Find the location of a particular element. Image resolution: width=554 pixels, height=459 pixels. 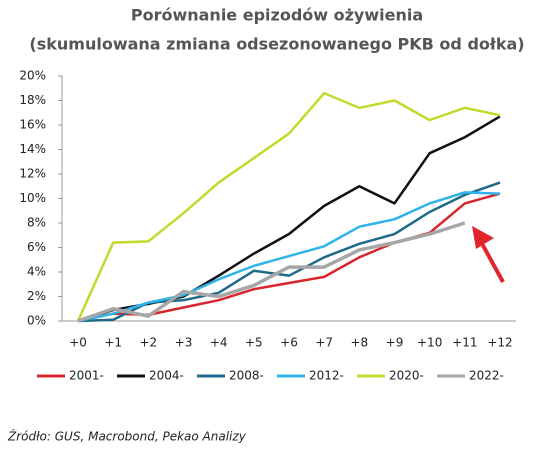

x-tick-label: +0 is located at coordinates (78, 343).